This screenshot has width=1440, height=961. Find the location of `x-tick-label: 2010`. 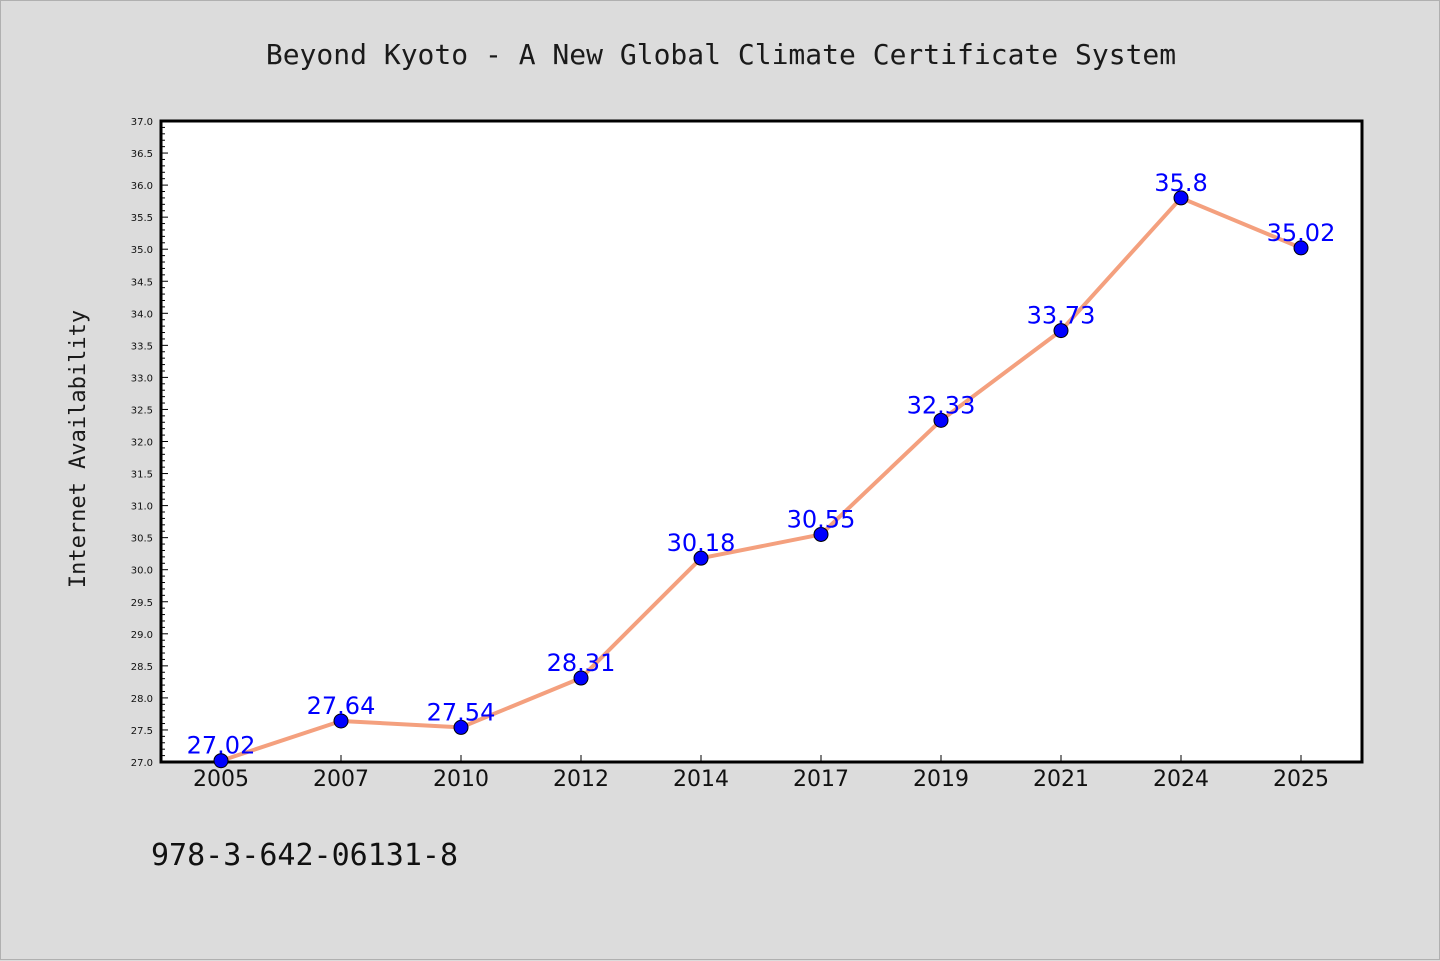

x-tick-label: 2010 is located at coordinates (461, 779).